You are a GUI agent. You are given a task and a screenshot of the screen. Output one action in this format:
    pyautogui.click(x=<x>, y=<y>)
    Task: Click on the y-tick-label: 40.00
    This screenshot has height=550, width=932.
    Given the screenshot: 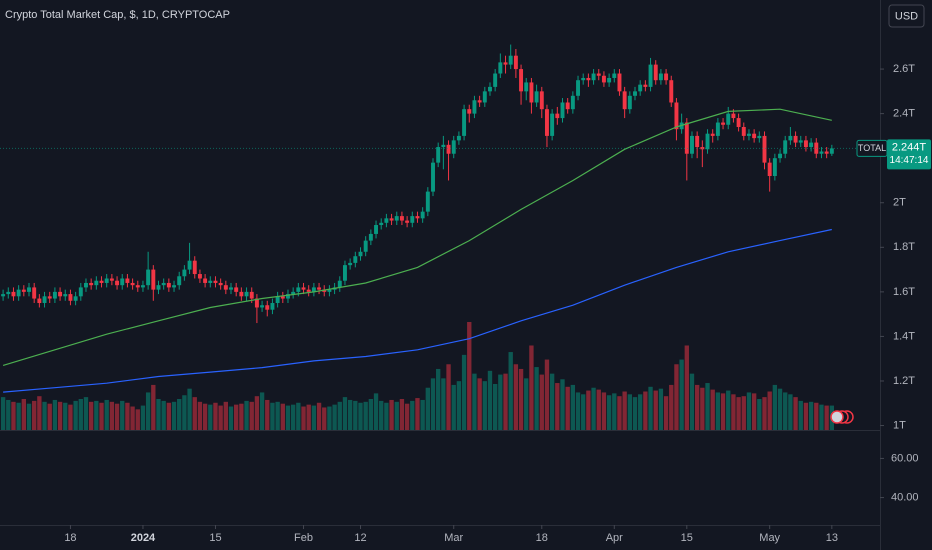 What is the action you would take?
    pyautogui.click(x=905, y=497)
    